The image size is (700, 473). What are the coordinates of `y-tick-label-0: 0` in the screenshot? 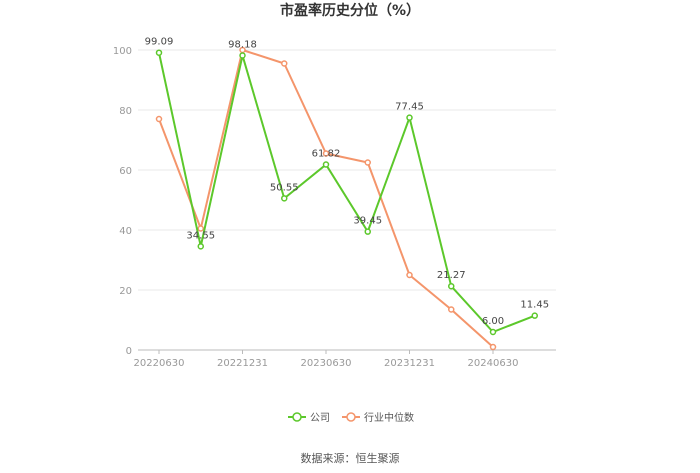 It's located at (129, 351).